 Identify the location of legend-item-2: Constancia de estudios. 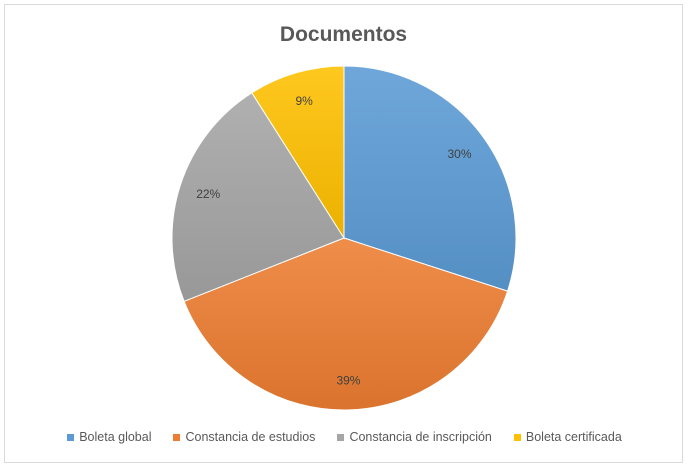
(244, 437).